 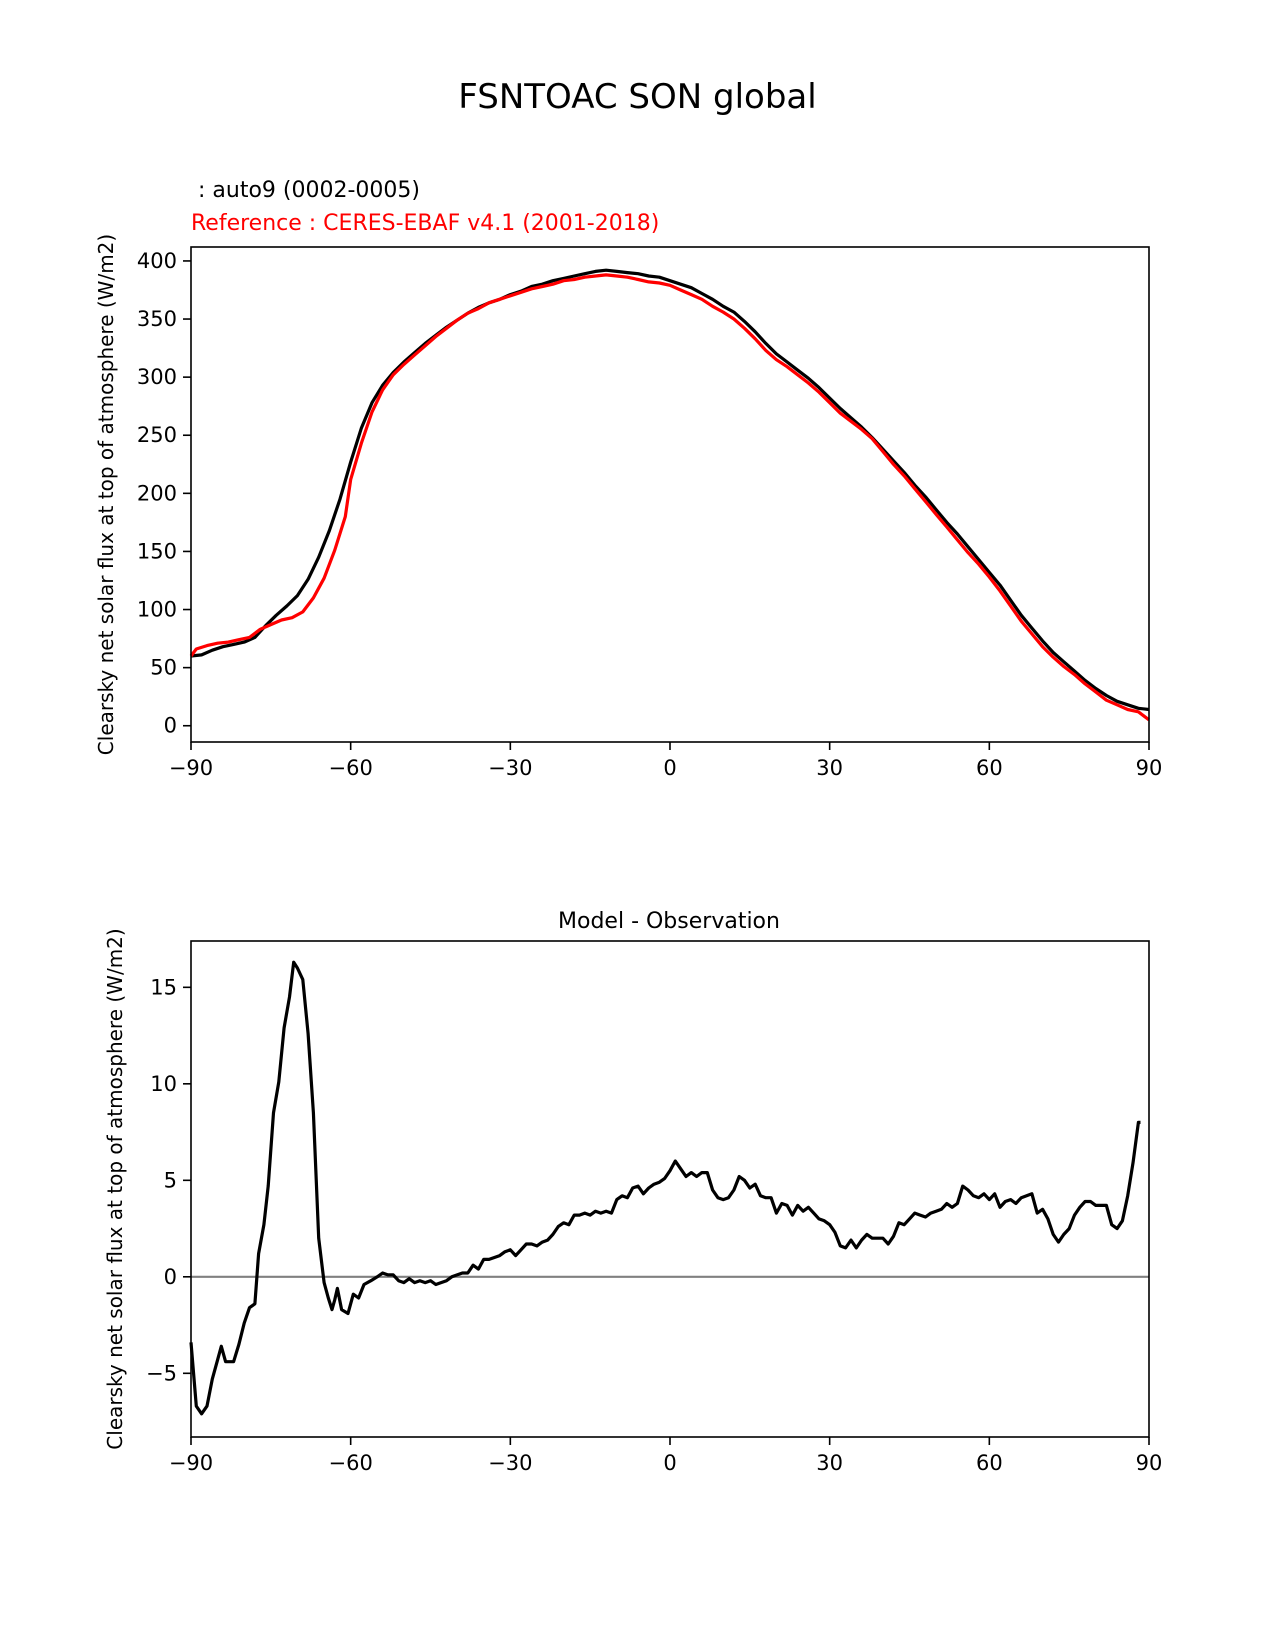 What do you see at coordinates (163, 1084) in the screenshot?
I see `bottom-y-tick-label: 10` at bounding box center [163, 1084].